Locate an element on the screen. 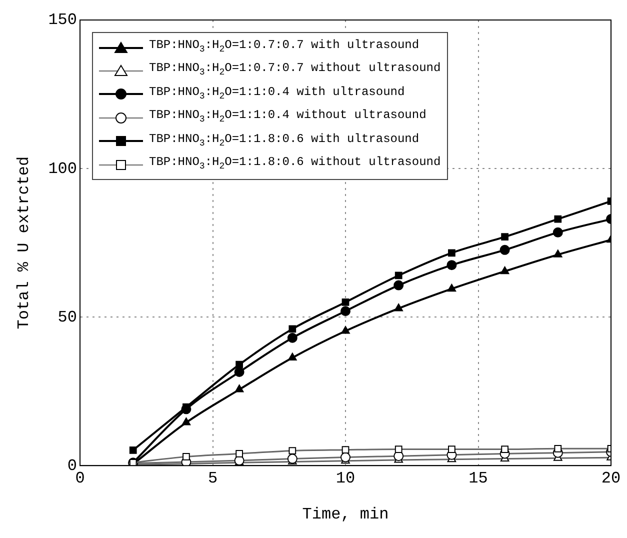  x-tick-label: 5 is located at coordinates (213, 478).